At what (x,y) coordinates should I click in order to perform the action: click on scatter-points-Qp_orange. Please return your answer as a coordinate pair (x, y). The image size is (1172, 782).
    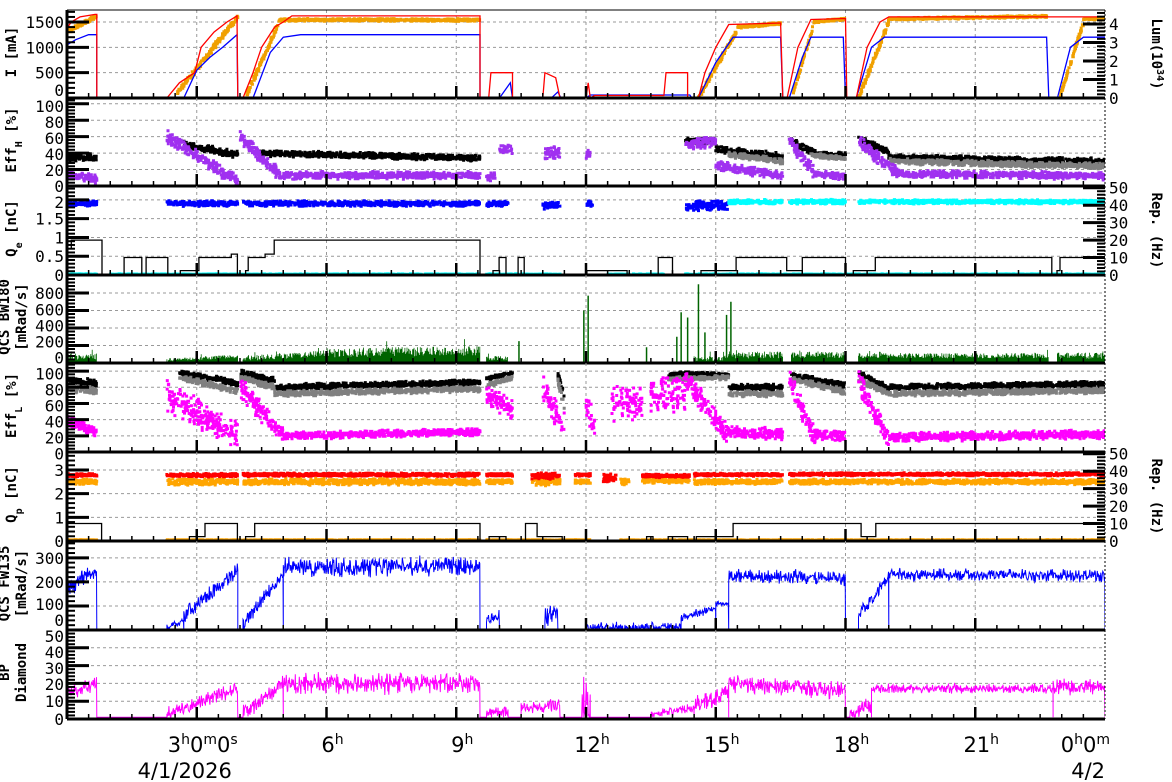
    Looking at the image, I should click on (582, 482).